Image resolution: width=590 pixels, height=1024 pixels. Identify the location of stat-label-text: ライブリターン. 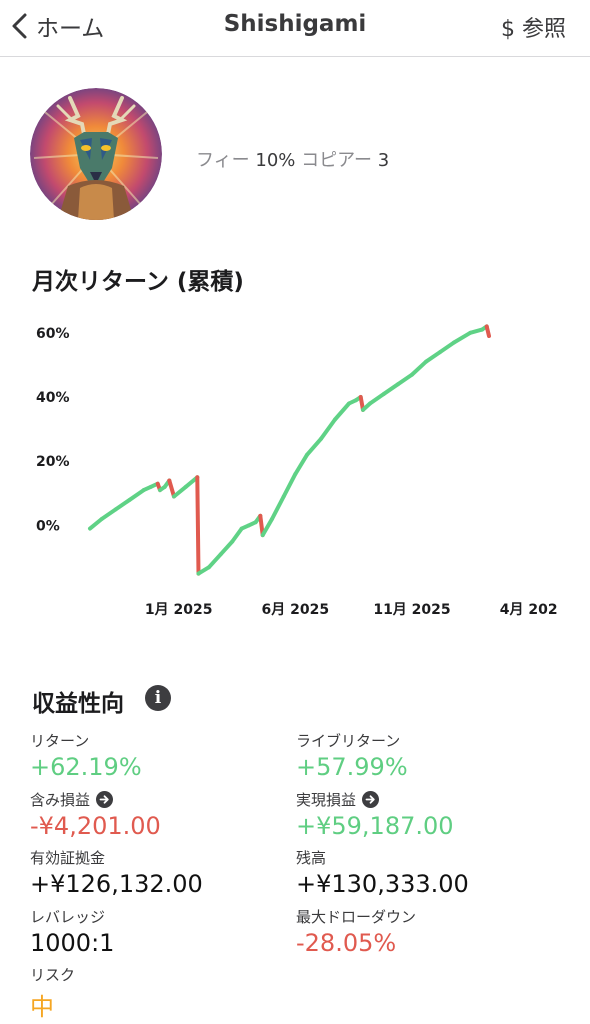
(348, 741).